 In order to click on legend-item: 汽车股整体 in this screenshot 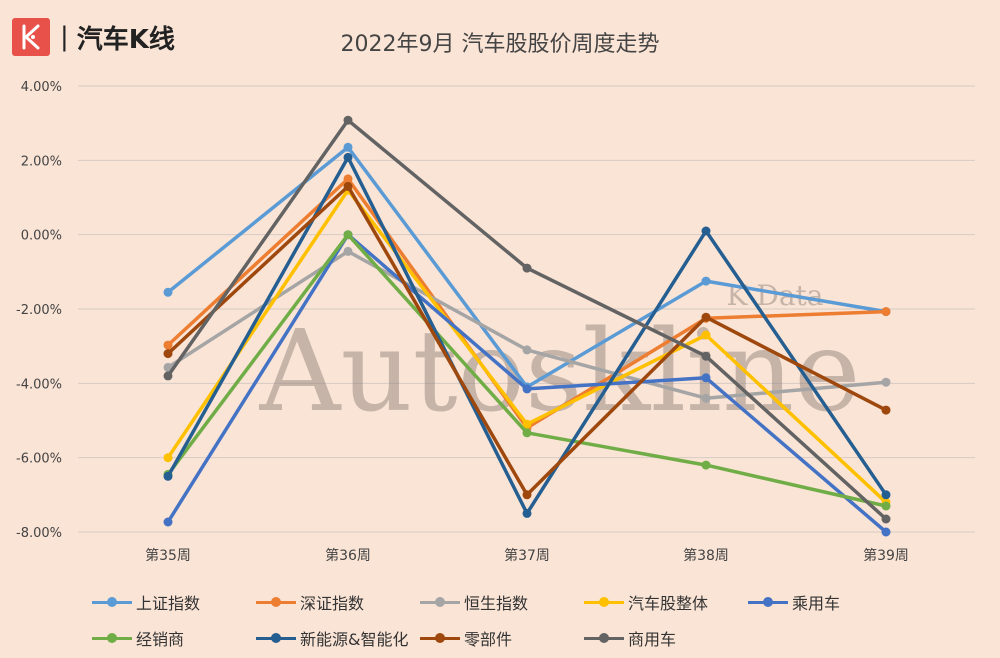, I will do `click(666, 602)`.